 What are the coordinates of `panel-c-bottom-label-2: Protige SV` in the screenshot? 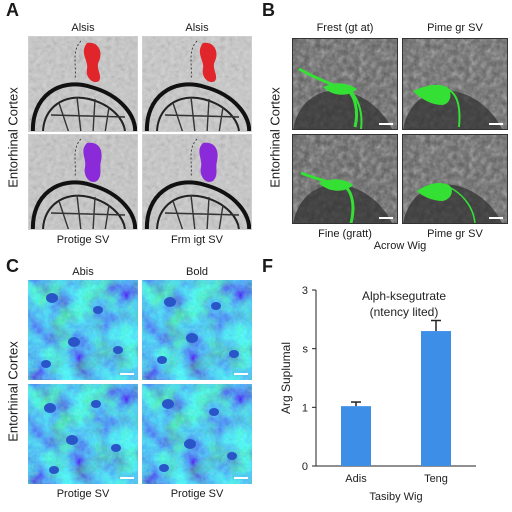 It's located at (197, 494).